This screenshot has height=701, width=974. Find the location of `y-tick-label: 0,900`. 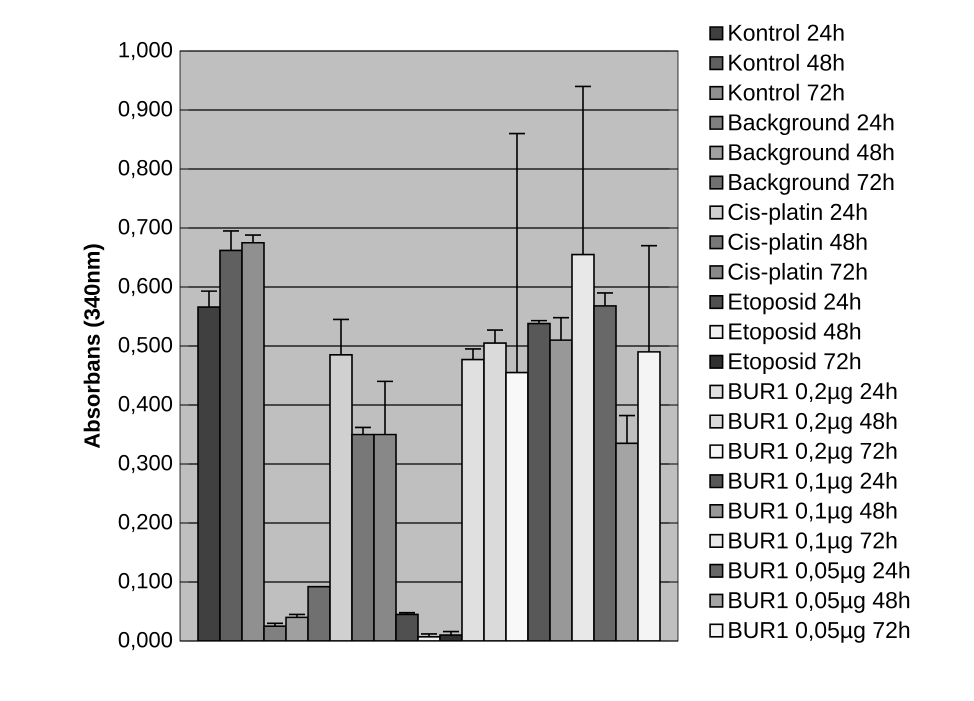

y-tick-label: 0,900 is located at coordinates (145, 110).